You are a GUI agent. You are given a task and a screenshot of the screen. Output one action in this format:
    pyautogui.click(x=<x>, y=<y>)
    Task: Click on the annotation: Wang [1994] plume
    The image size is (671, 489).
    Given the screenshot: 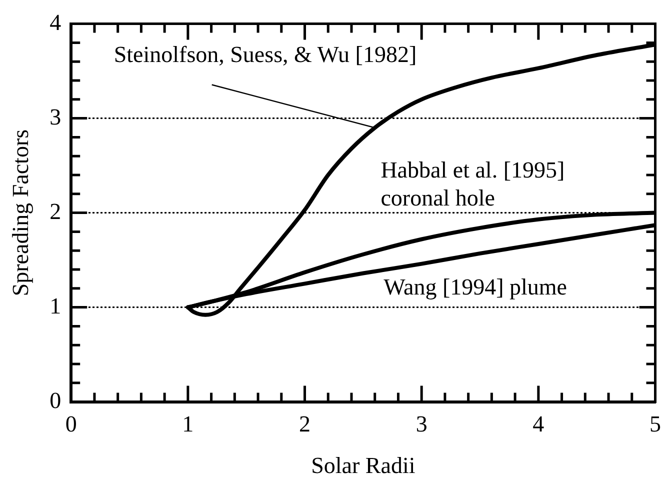 What is the action you would take?
    pyautogui.click(x=476, y=287)
    